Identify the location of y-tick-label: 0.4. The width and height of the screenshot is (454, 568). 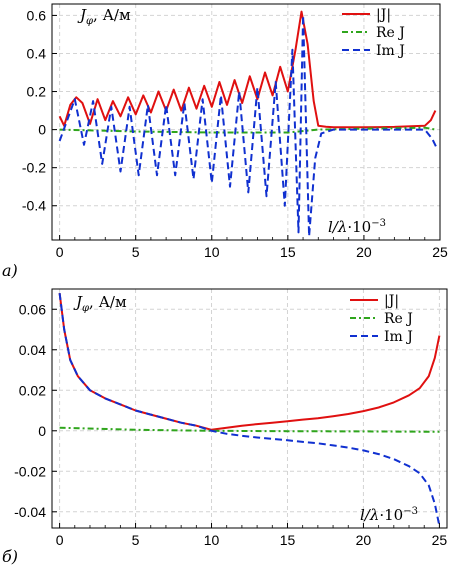
(37, 53).